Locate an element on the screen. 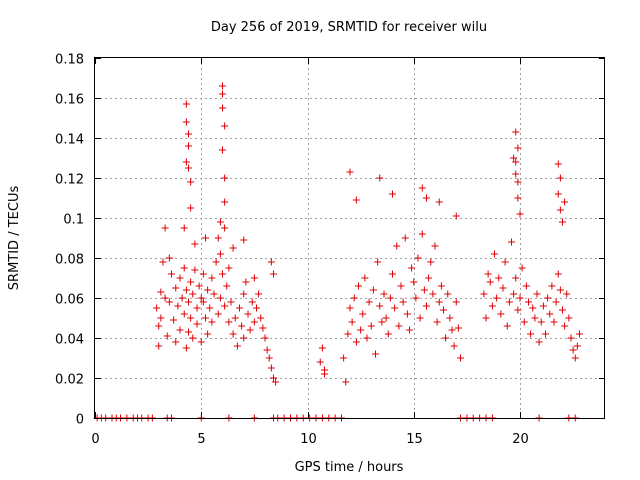  x-tick-label: 15 is located at coordinates (414, 439).